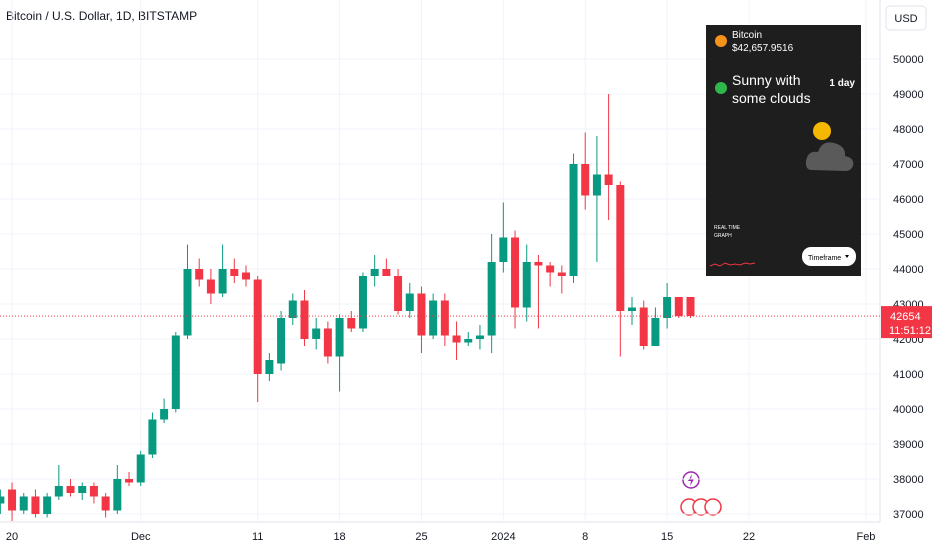 This screenshot has width=932, height=555. I want to click on up-icon, so click(721, 88).